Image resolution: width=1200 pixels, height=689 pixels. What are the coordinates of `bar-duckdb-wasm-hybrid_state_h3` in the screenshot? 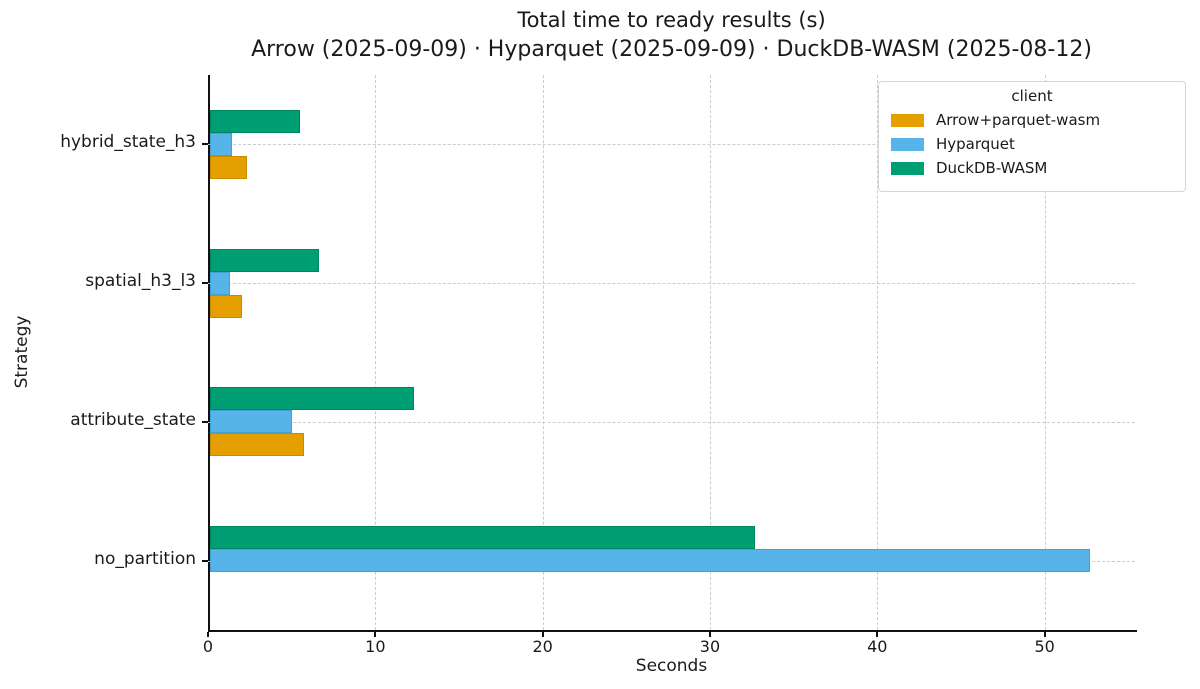 It's located at (255, 121).